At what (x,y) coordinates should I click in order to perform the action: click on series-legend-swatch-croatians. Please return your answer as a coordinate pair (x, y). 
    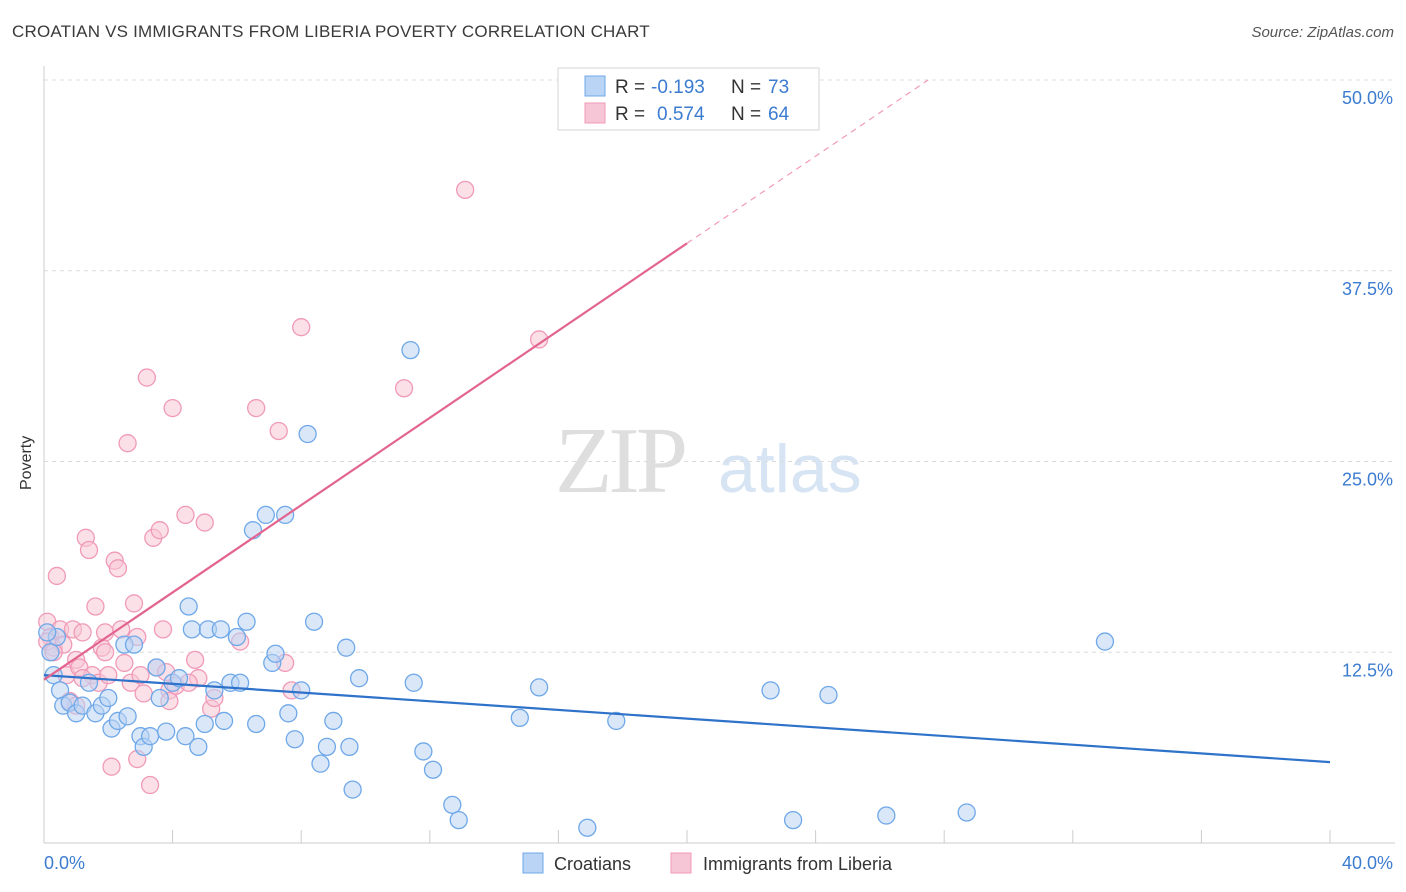
    Looking at the image, I should click on (533, 863).